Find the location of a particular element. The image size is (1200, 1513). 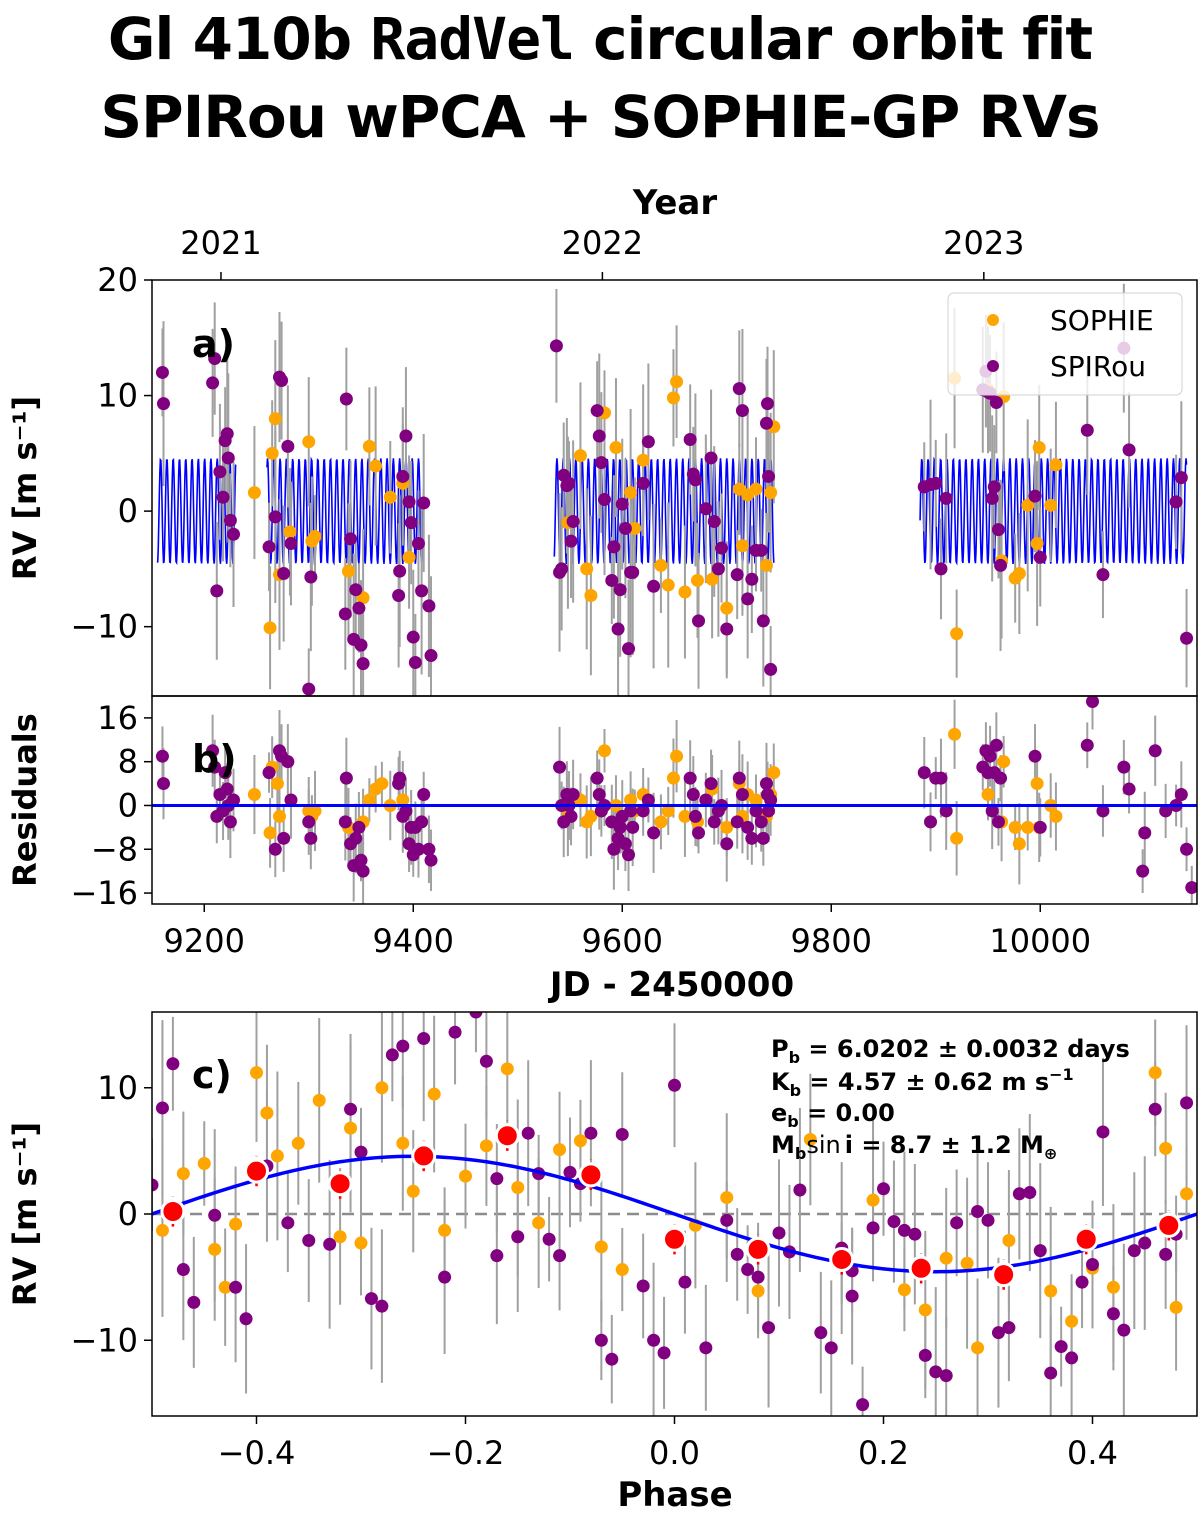

y-tick-label: 10 is located at coordinates (117, 396).